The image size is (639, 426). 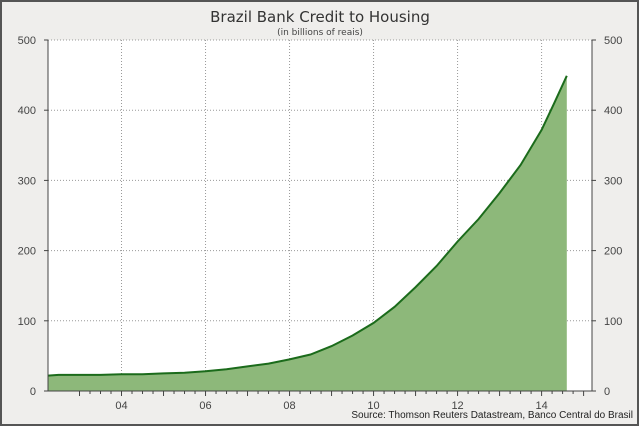 What do you see at coordinates (373, 406) in the screenshot?
I see `x-tick-label: 10` at bounding box center [373, 406].